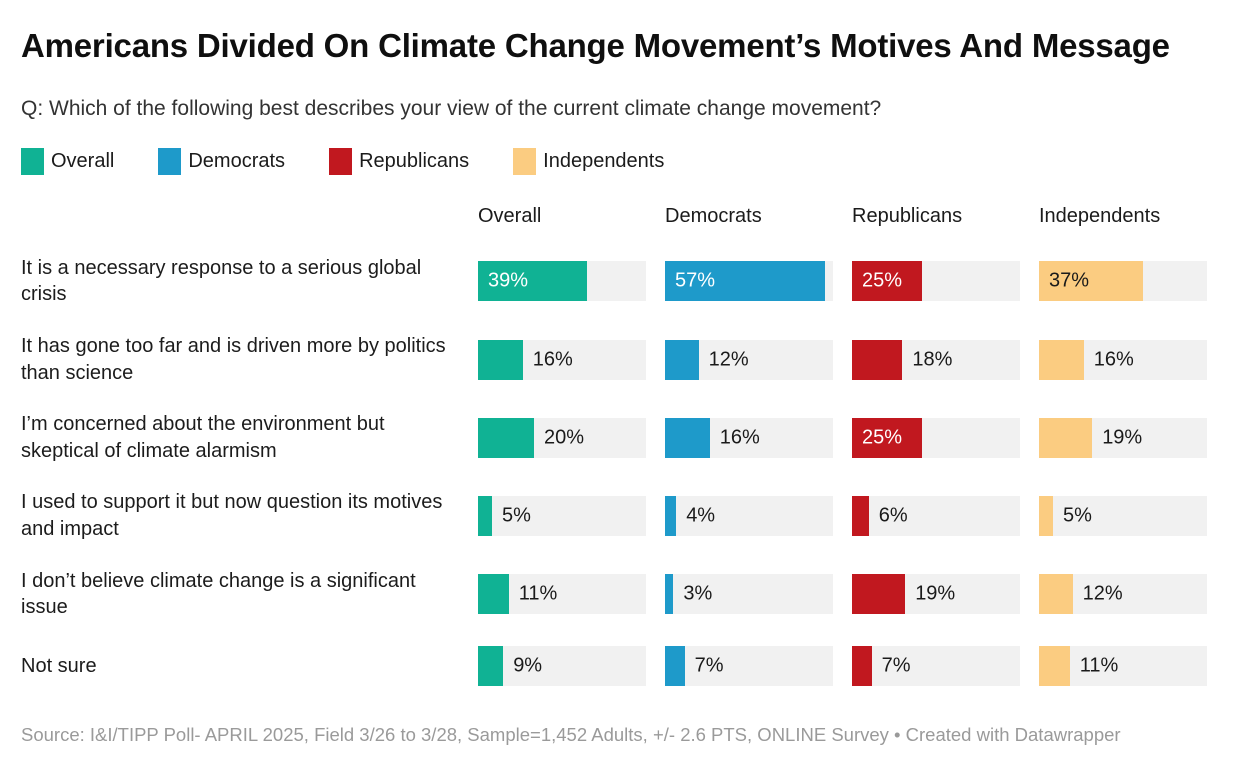  Describe the element at coordinates (237, 160) in the screenshot. I see `legend-label: Democrats` at that location.